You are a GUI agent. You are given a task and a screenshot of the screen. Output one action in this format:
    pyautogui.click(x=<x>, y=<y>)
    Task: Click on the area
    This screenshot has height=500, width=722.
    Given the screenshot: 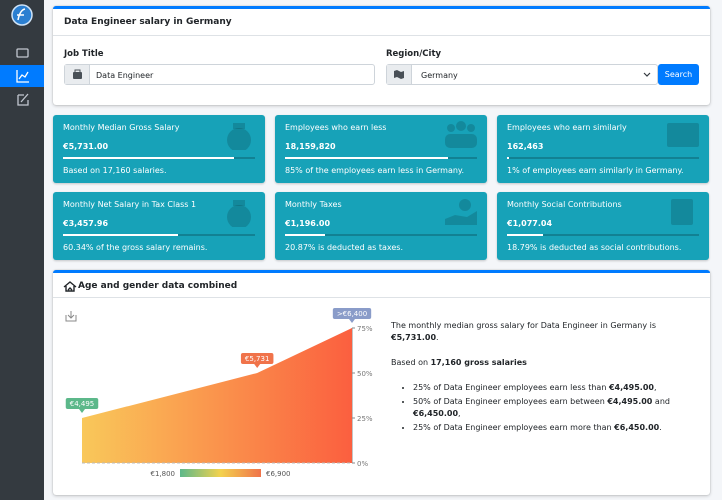 What is the action you would take?
    pyautogui.click(x=217, y=395)
    